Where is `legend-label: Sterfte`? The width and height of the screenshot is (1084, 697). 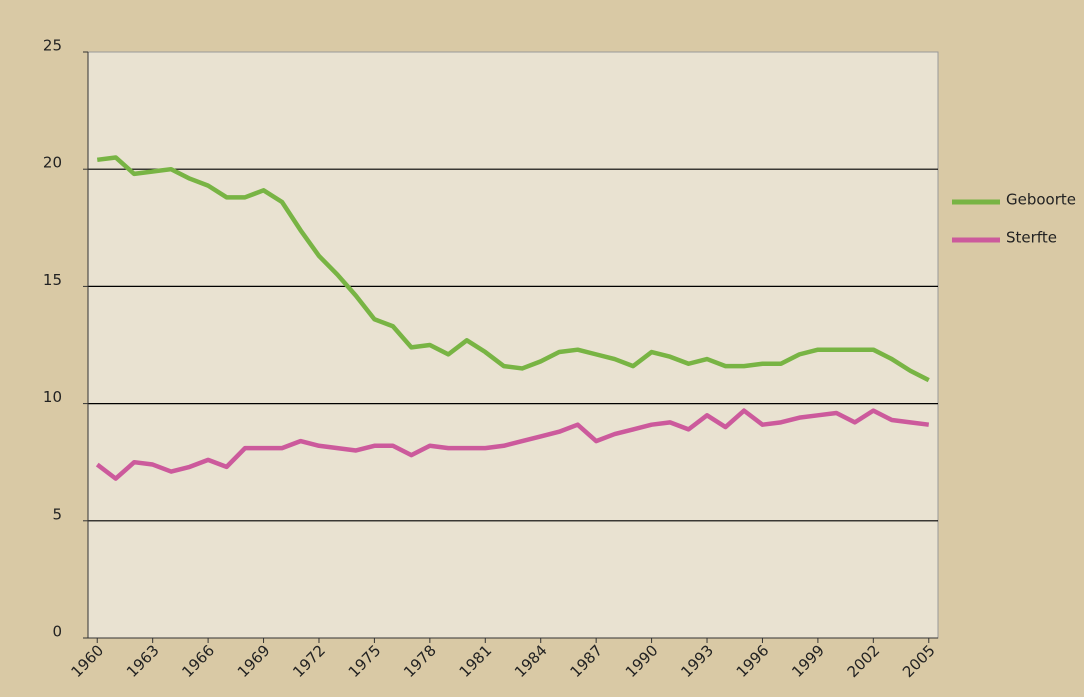
legend-label: Sterfte is located at coordinates (1031, 238).